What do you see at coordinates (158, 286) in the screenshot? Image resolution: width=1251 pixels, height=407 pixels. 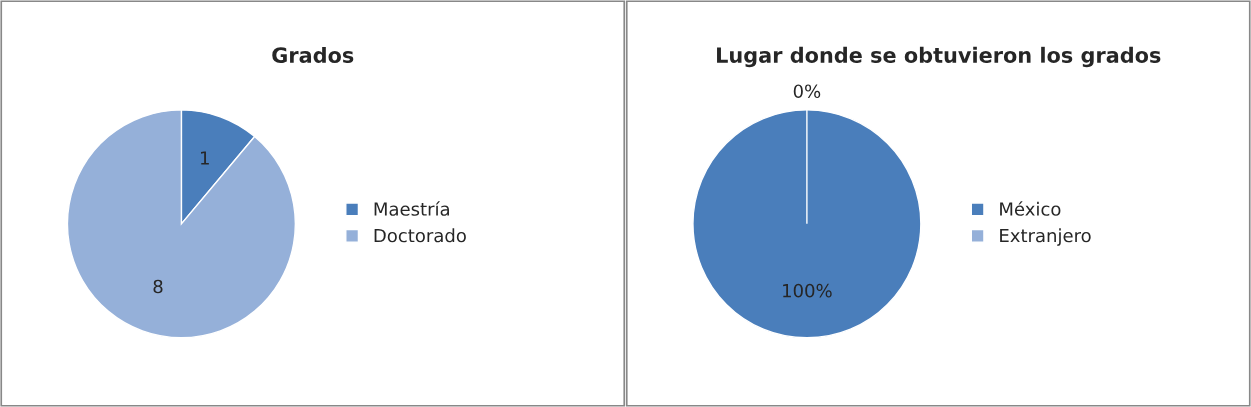 I see `data-label: 8` at bounding box center [158, 286].